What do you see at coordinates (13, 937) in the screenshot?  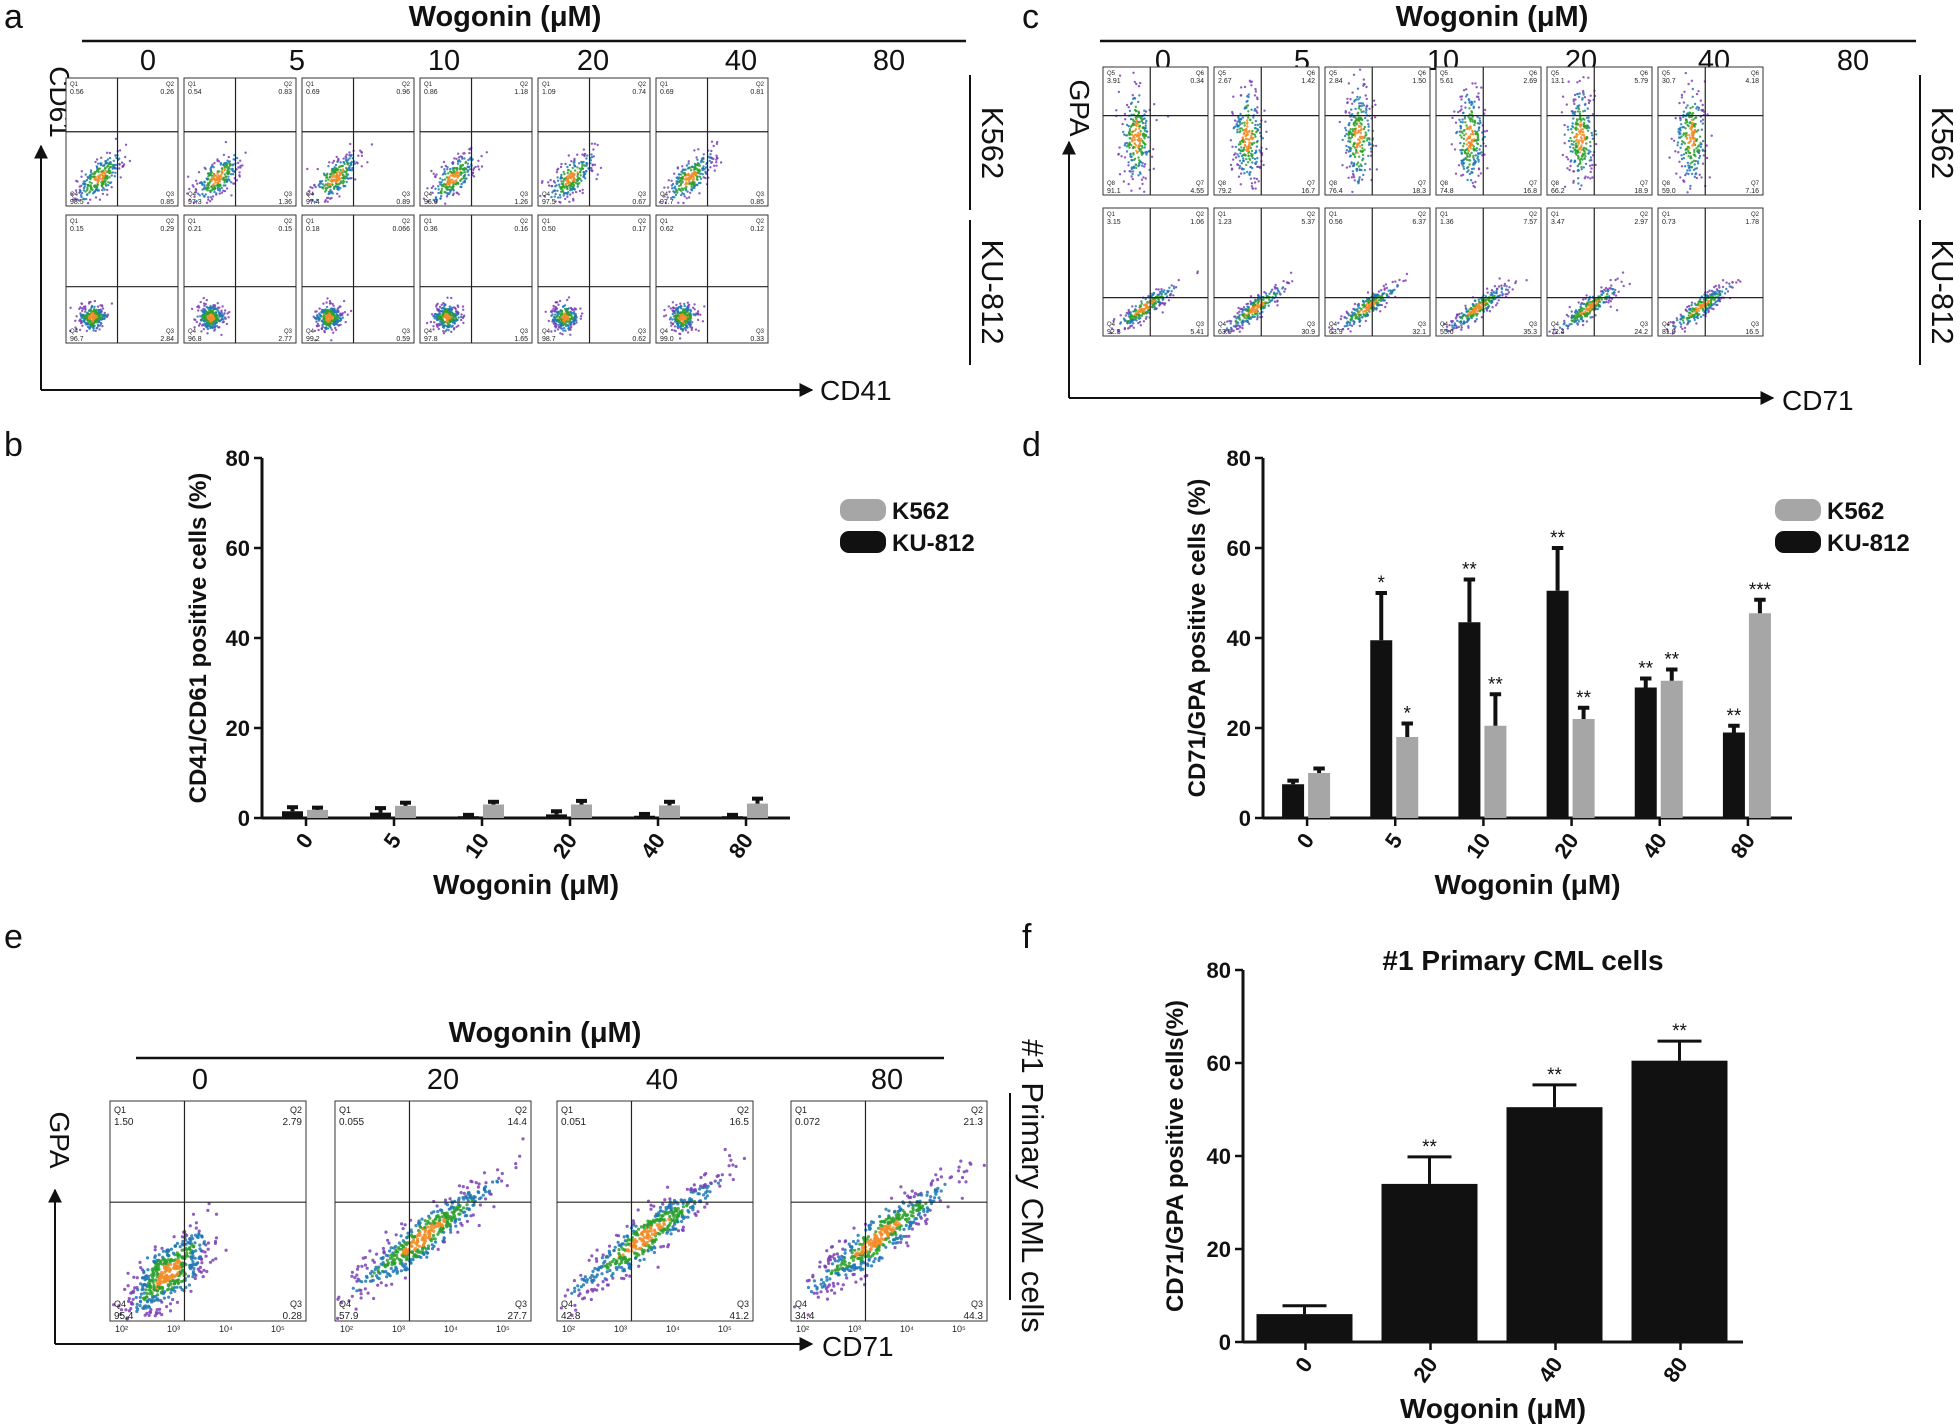 I see `panel-letter-e: e` at bounding box center [13, 937].